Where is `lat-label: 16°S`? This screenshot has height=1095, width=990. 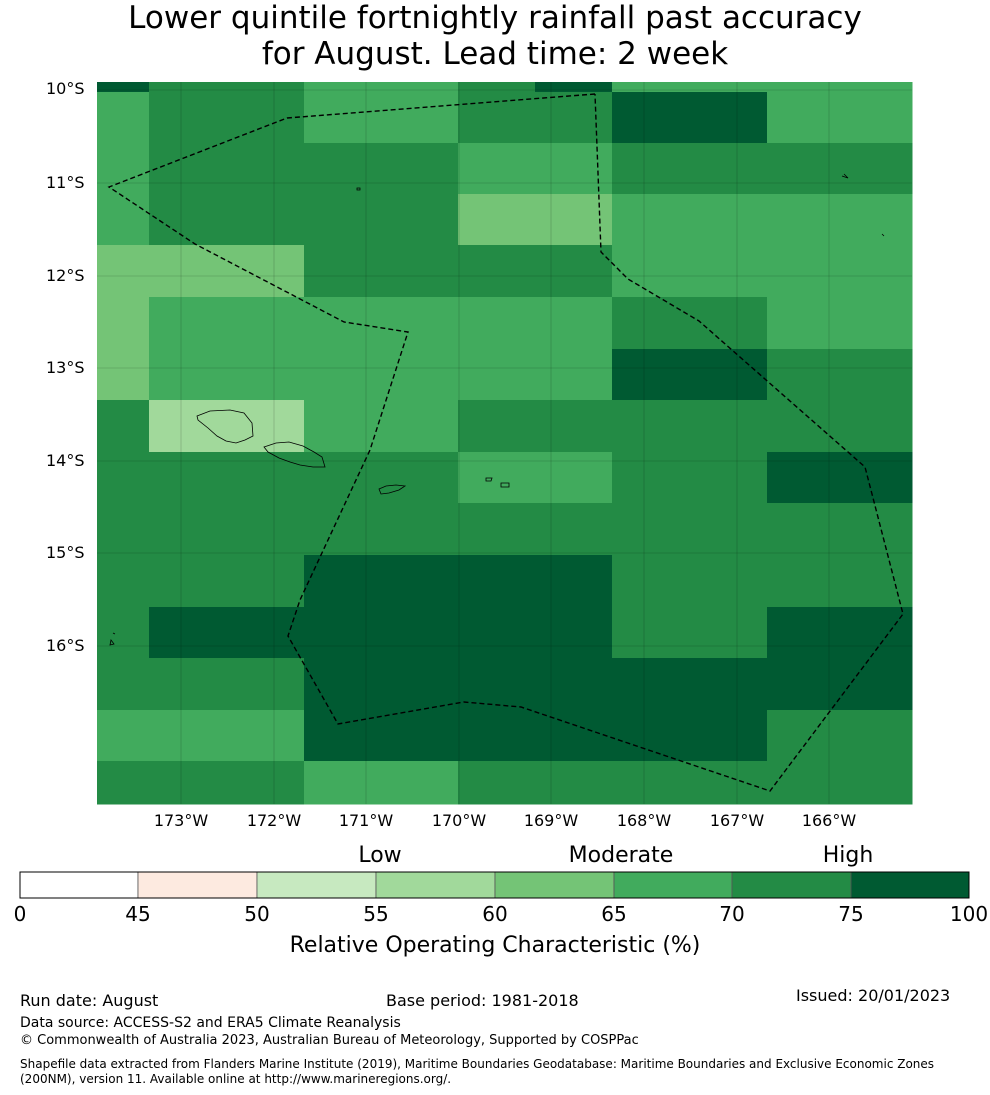 lat-label: 16°S is located at coordinates (65, 645).